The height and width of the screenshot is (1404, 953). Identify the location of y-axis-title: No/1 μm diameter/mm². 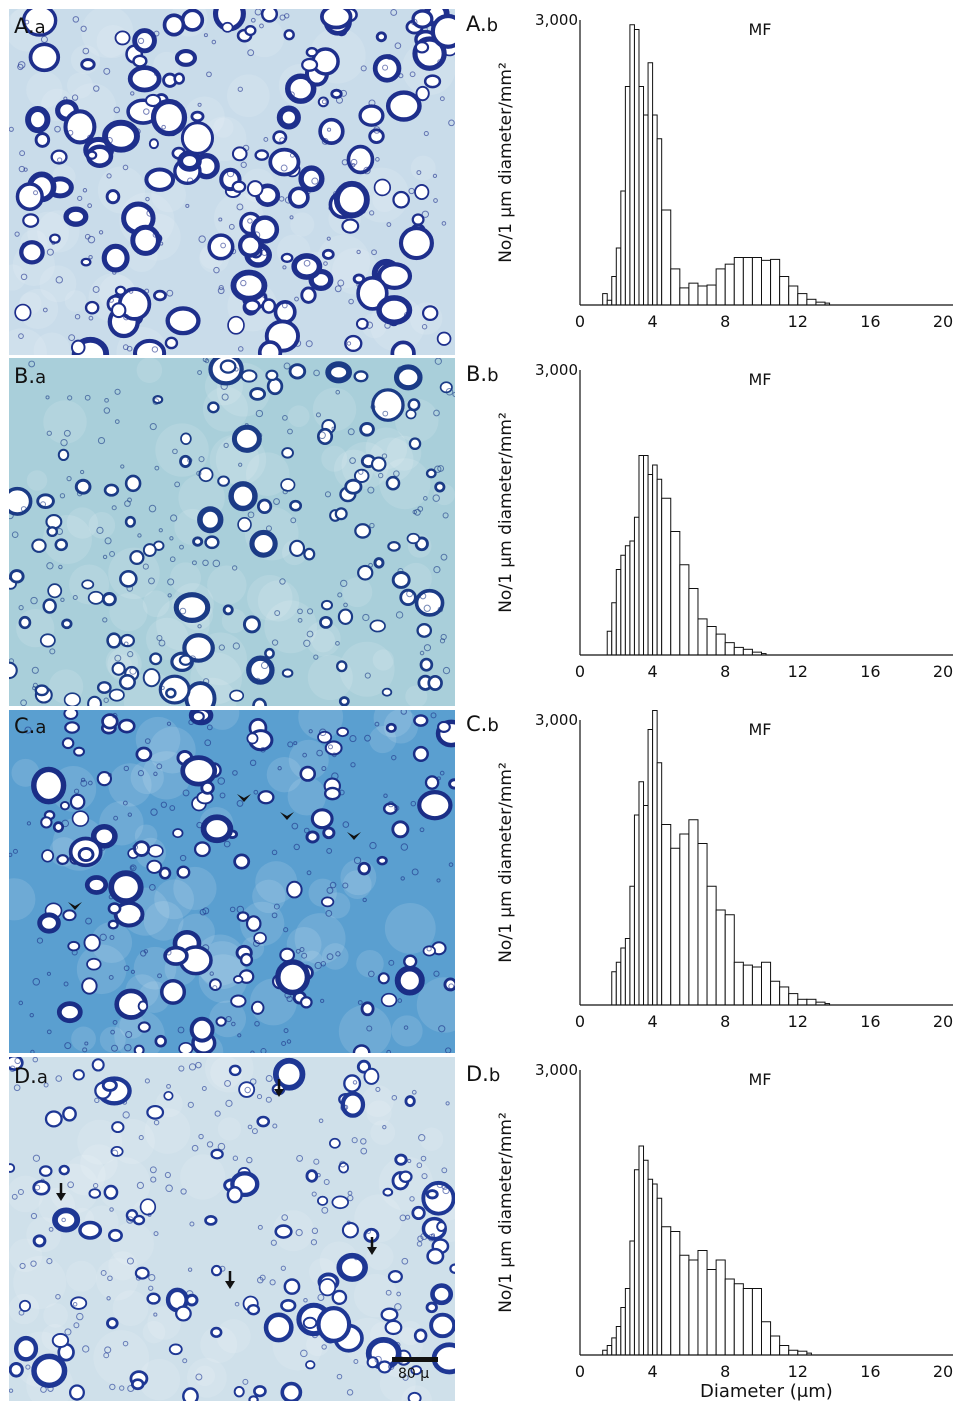
(506, 512).